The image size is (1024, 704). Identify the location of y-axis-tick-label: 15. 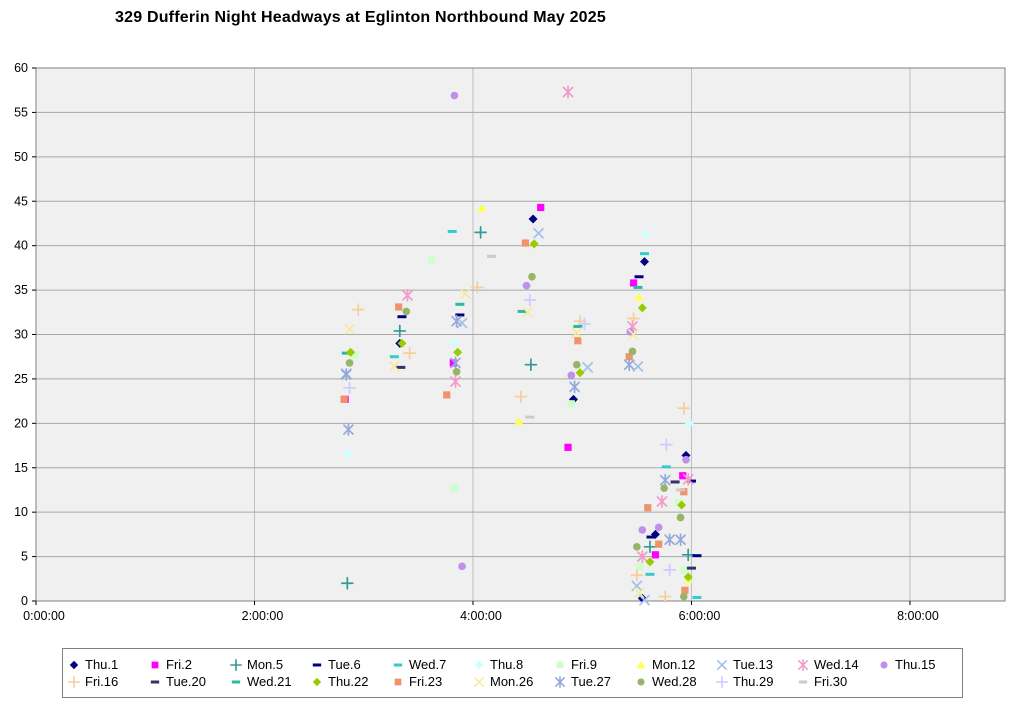
(21, 468).